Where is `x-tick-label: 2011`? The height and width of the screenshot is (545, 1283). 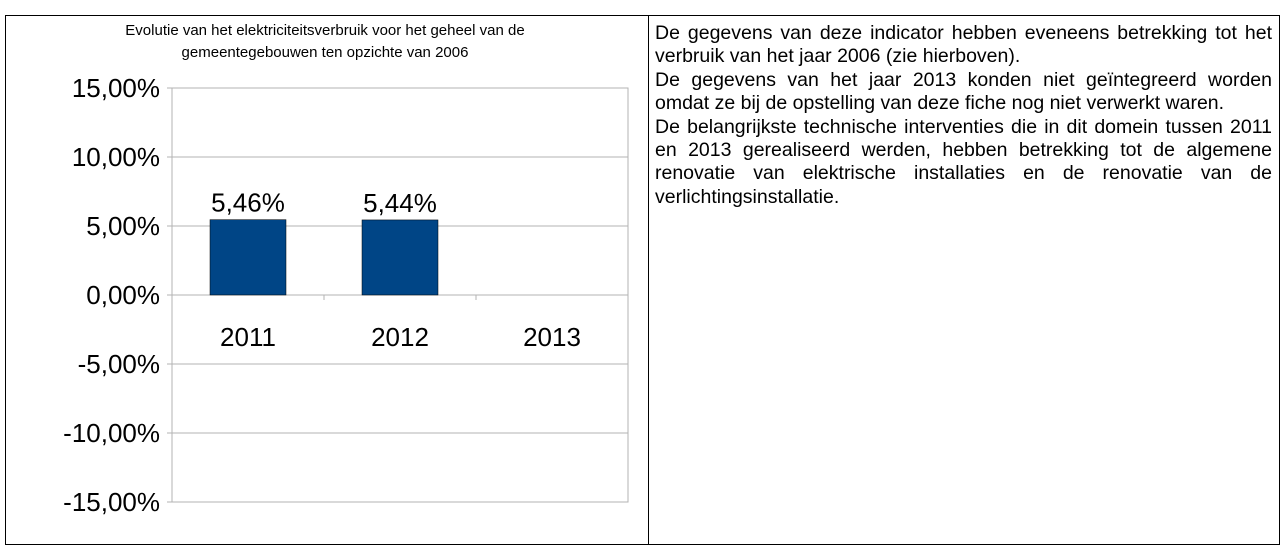
x-tick-label: 2011 is located at coordinates (248, 337).